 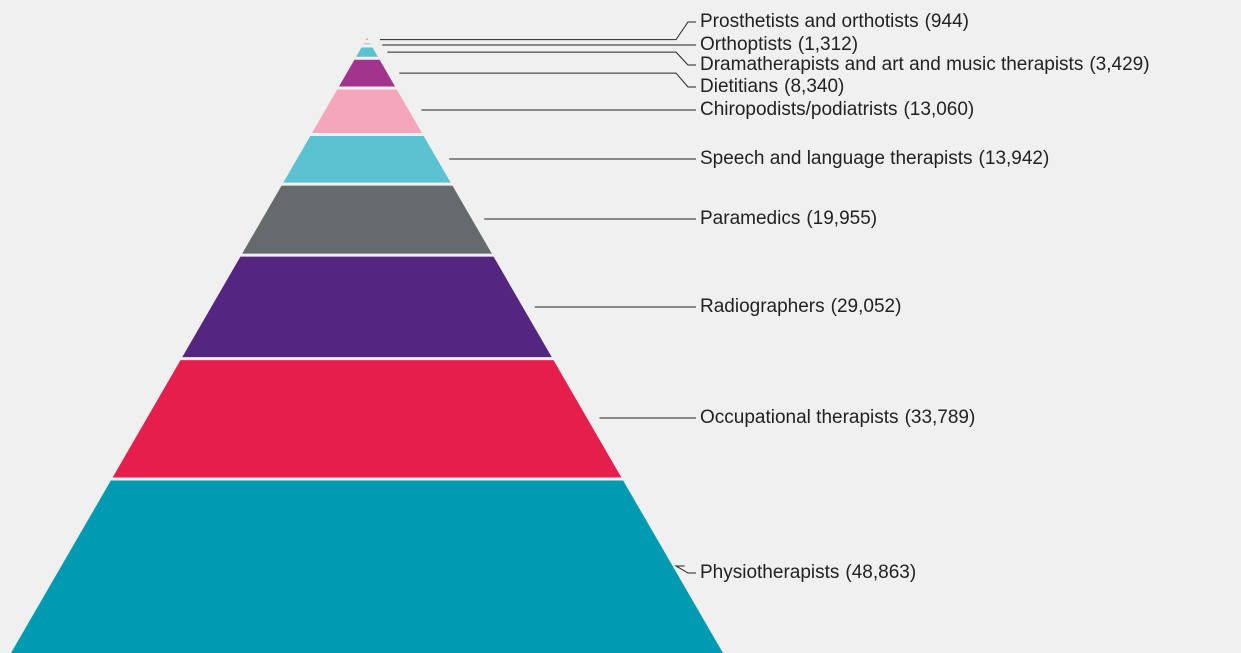 I want to click on value-label: (13,060), so click(x=938, y=109).